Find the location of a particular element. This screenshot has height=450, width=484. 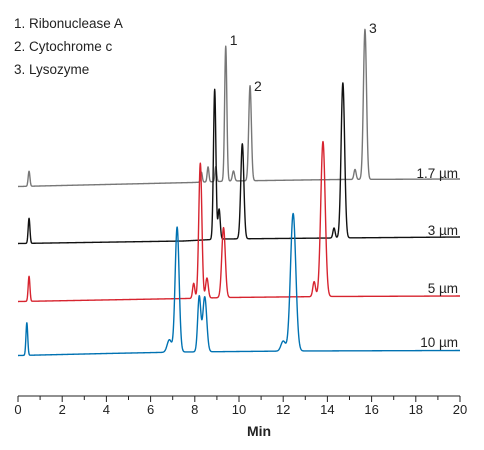

x-tick-label: 20 is located at coordinates (460, 409).